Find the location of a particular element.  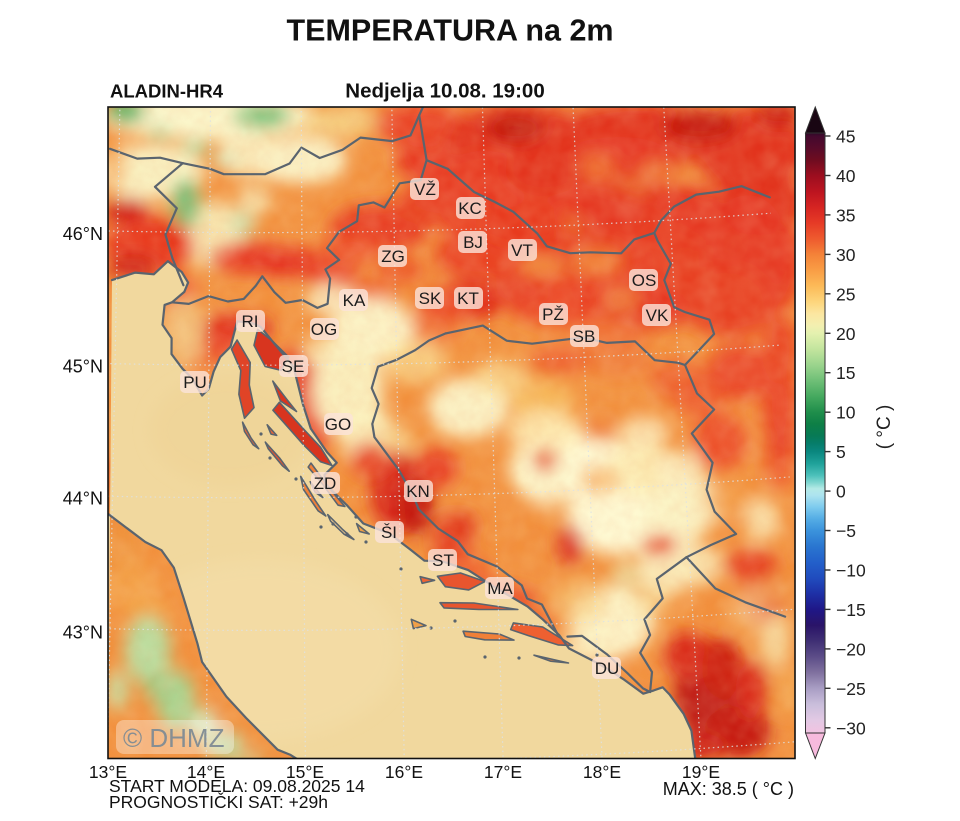

svg-text: 15°E is located at coordinates (305, 772).